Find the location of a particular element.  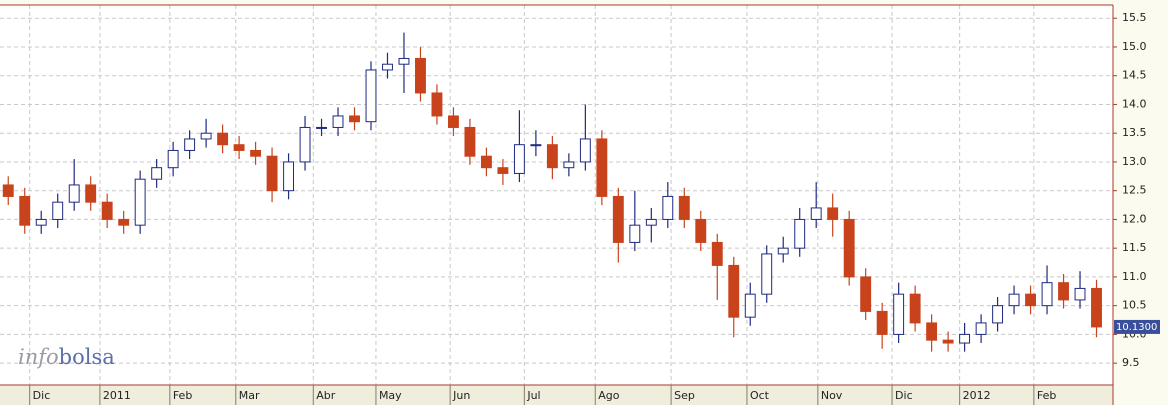

y-tick-label: 11.0 is located at coordinates (1134, 276).